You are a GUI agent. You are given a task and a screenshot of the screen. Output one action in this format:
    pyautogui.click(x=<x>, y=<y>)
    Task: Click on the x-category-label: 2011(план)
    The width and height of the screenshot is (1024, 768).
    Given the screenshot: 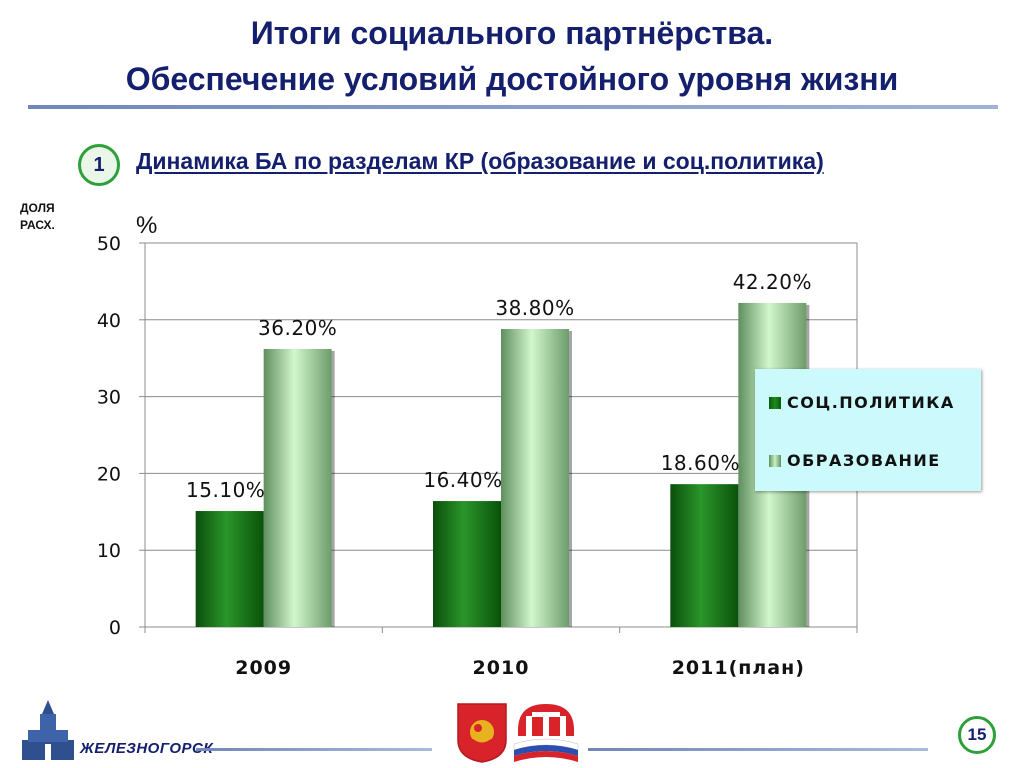 What is the action you would take?
    pyautogui.click(x=738, y=668)
    